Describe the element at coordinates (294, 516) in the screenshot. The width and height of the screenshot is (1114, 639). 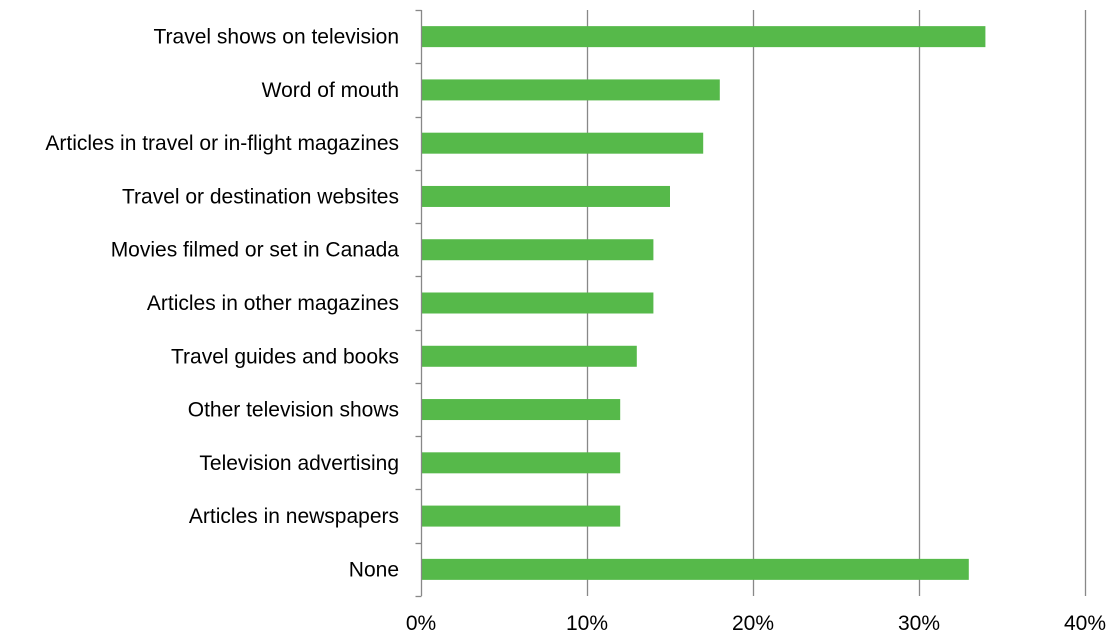
I see `category-label: Articles in newspapers` at that location.